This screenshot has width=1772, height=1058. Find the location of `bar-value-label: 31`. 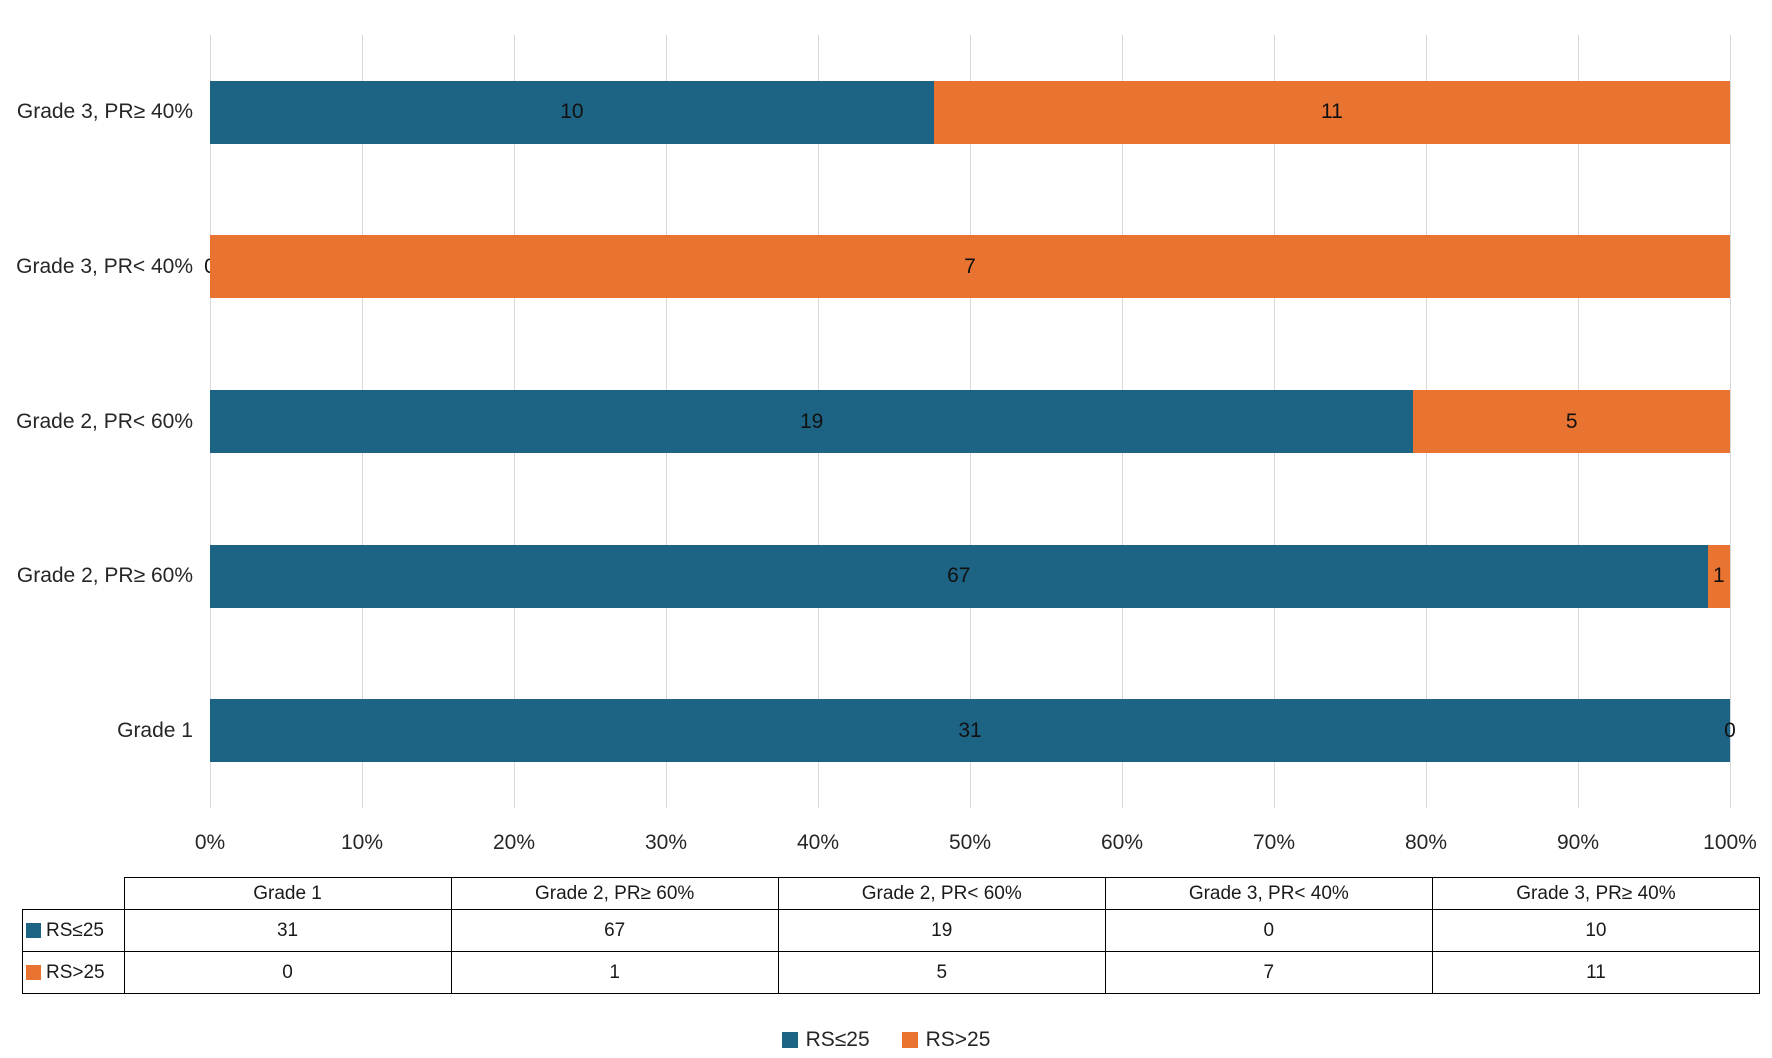

bar-value-label: 31 is located at coordinates (970, 730).